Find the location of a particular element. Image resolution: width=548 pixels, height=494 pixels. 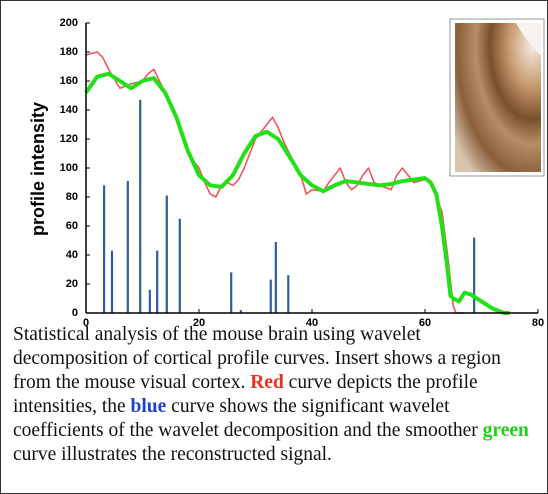

caption-highlight: blue is located at coordinates (148, 406).